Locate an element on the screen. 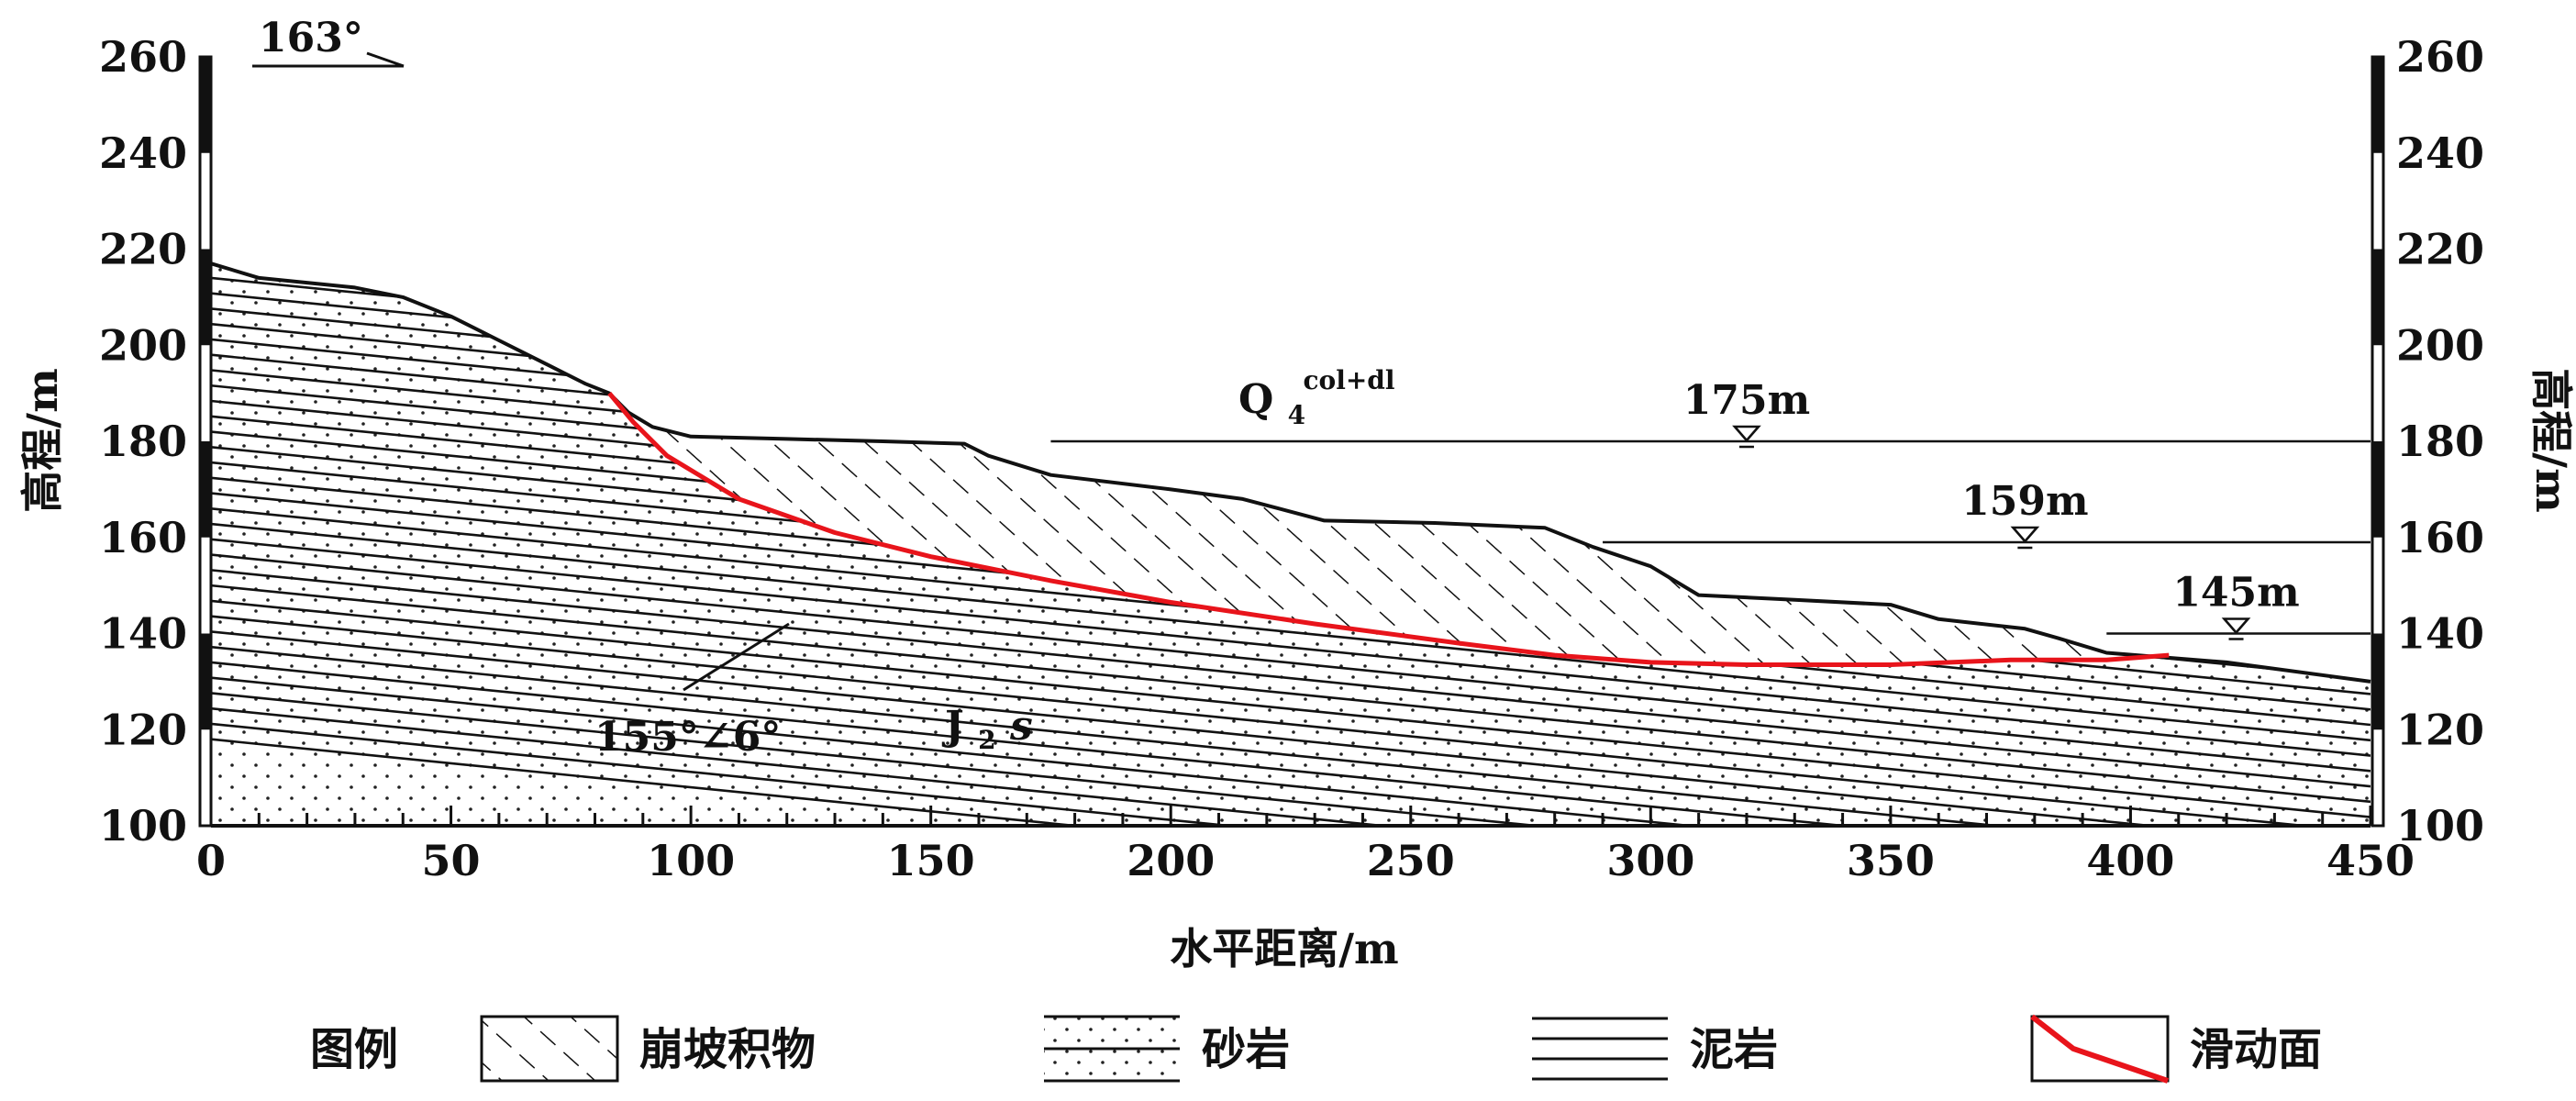 The width and height of the screenshot is (2576, 1101). x-tick-label: 100 is located at coordinates (691, 861).